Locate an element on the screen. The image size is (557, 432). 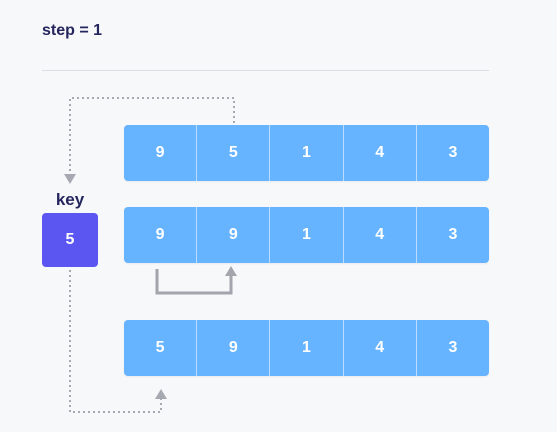
insert-key-arrow is located at coordinates (115, 341).